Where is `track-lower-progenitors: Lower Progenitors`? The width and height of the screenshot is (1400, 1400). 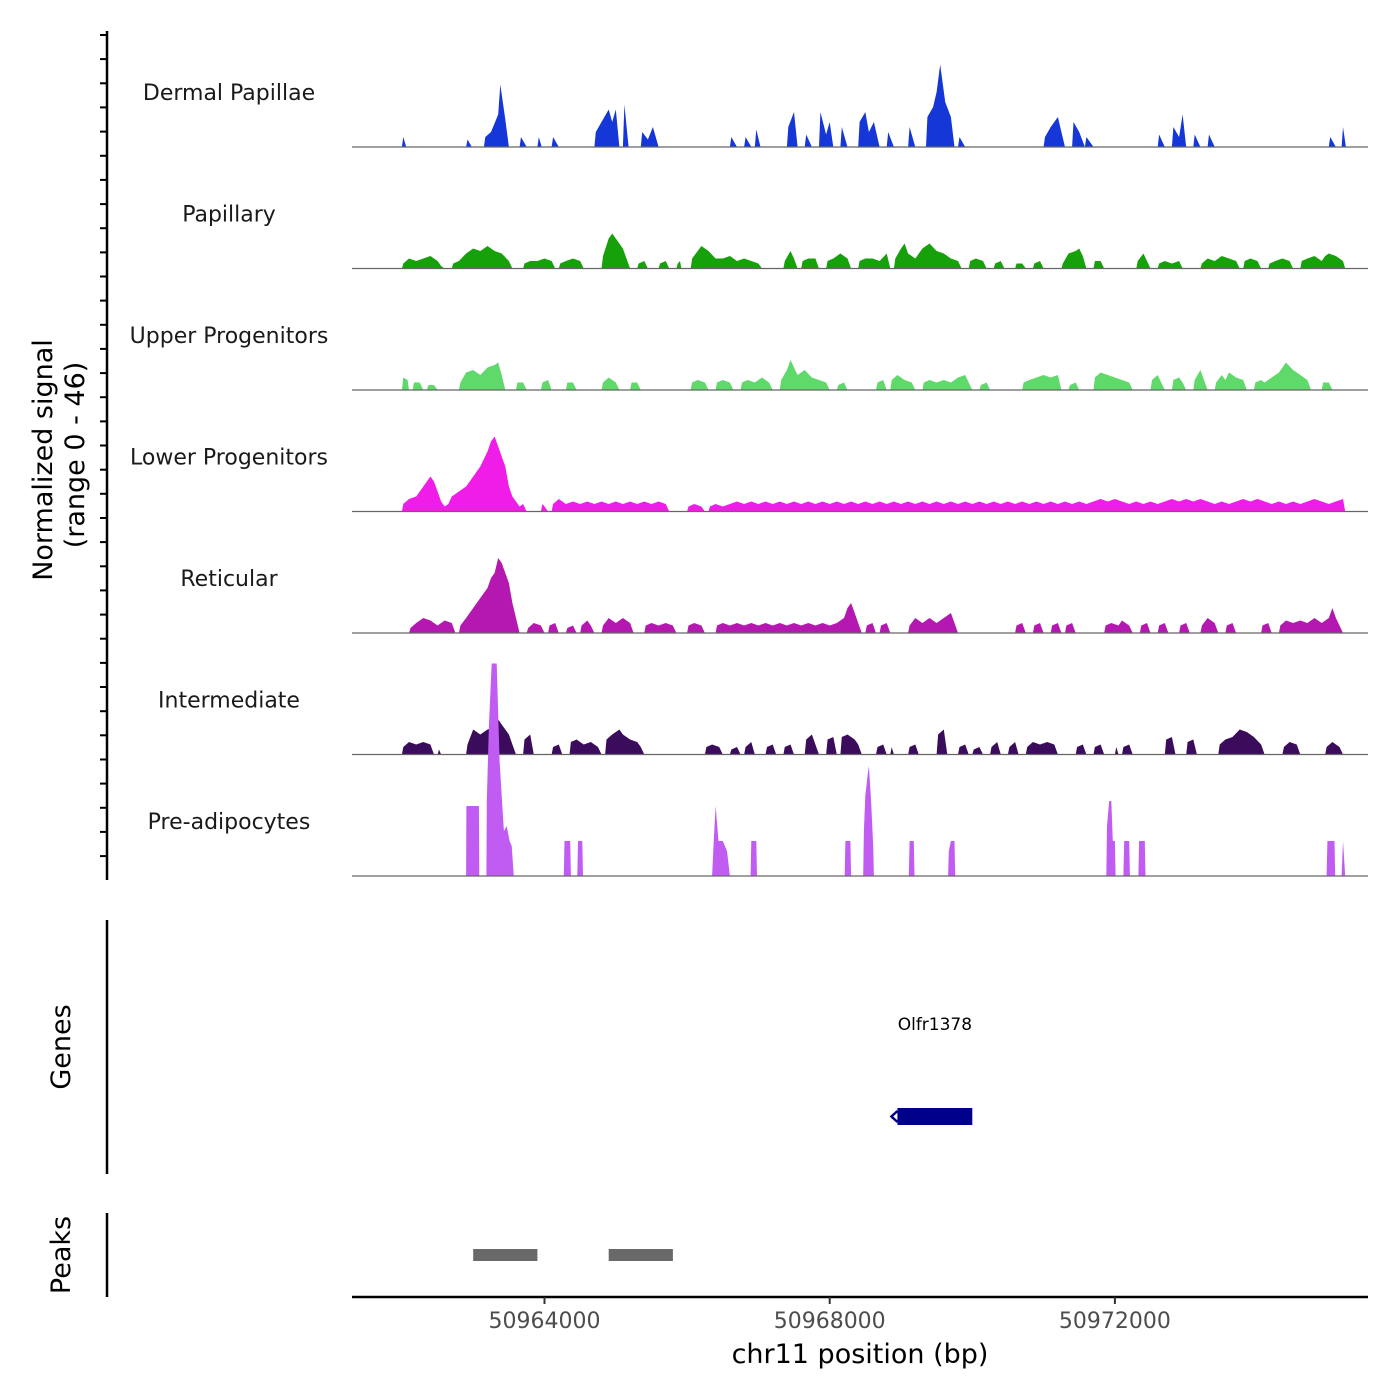 track-lower-progenitors: Lower Progenitors is located at coordinates (749, 474).